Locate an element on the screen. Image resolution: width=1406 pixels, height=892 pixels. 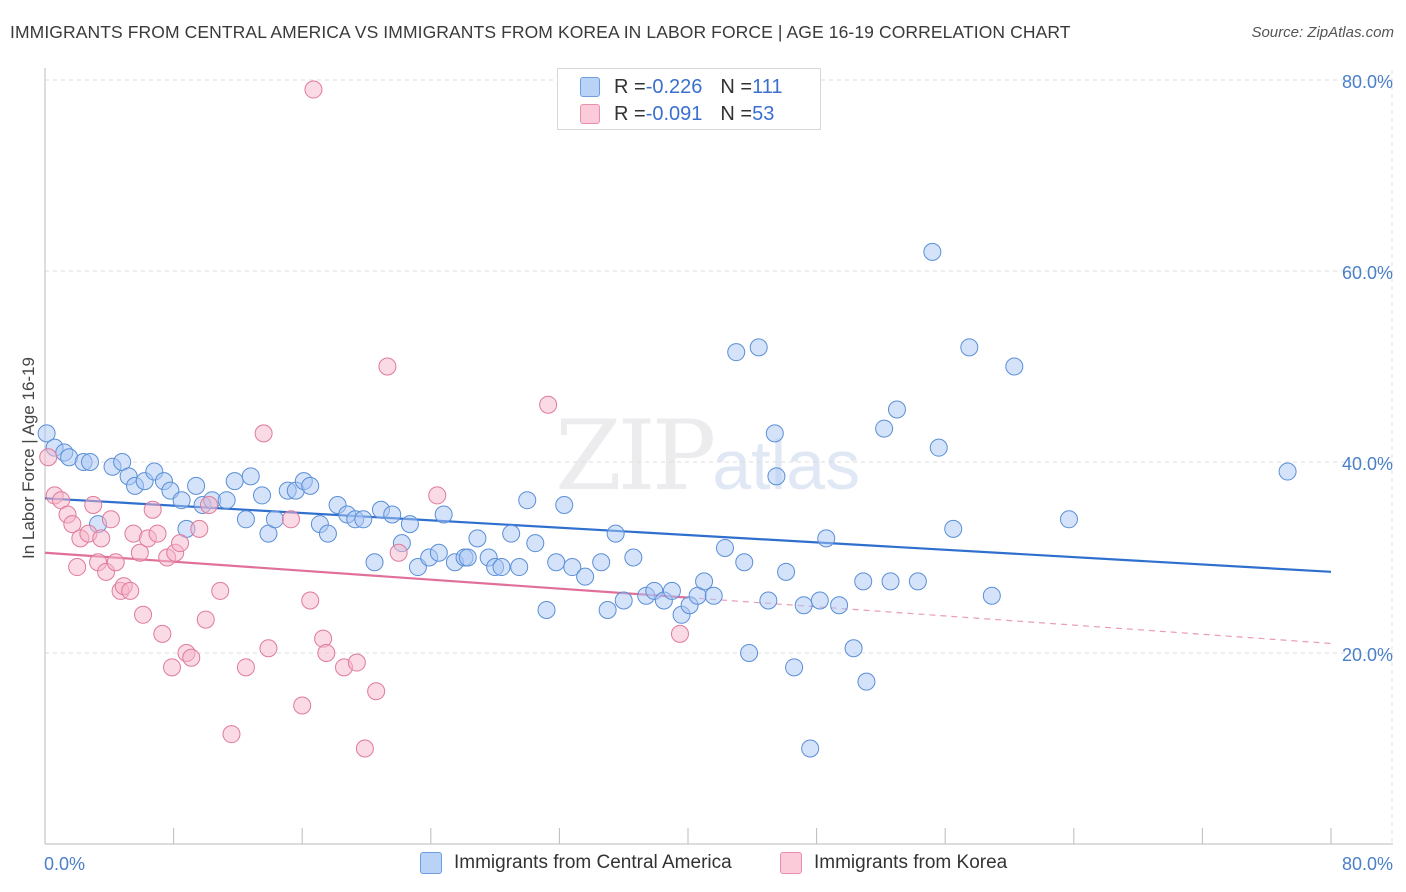
x-tick-label: 80.0% is located at coordinates (1367, 864).